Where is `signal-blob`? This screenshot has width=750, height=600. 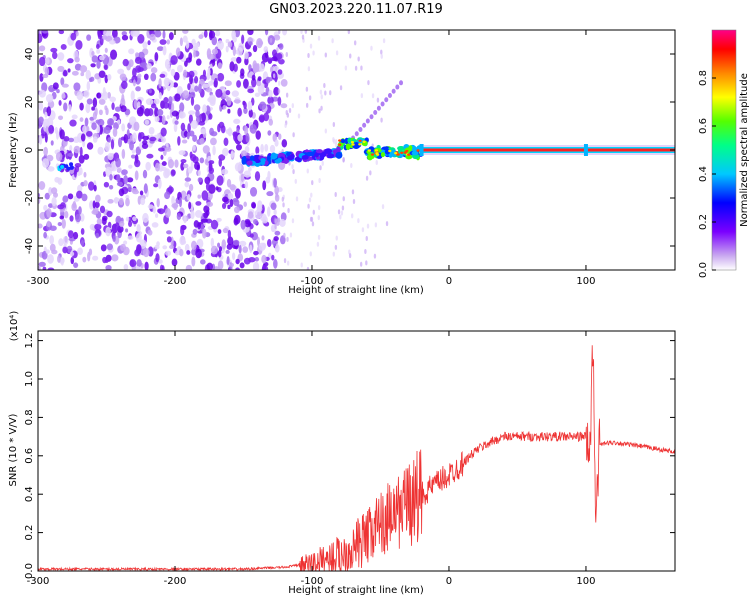
signal-blob is located at coordinates (62, 166).